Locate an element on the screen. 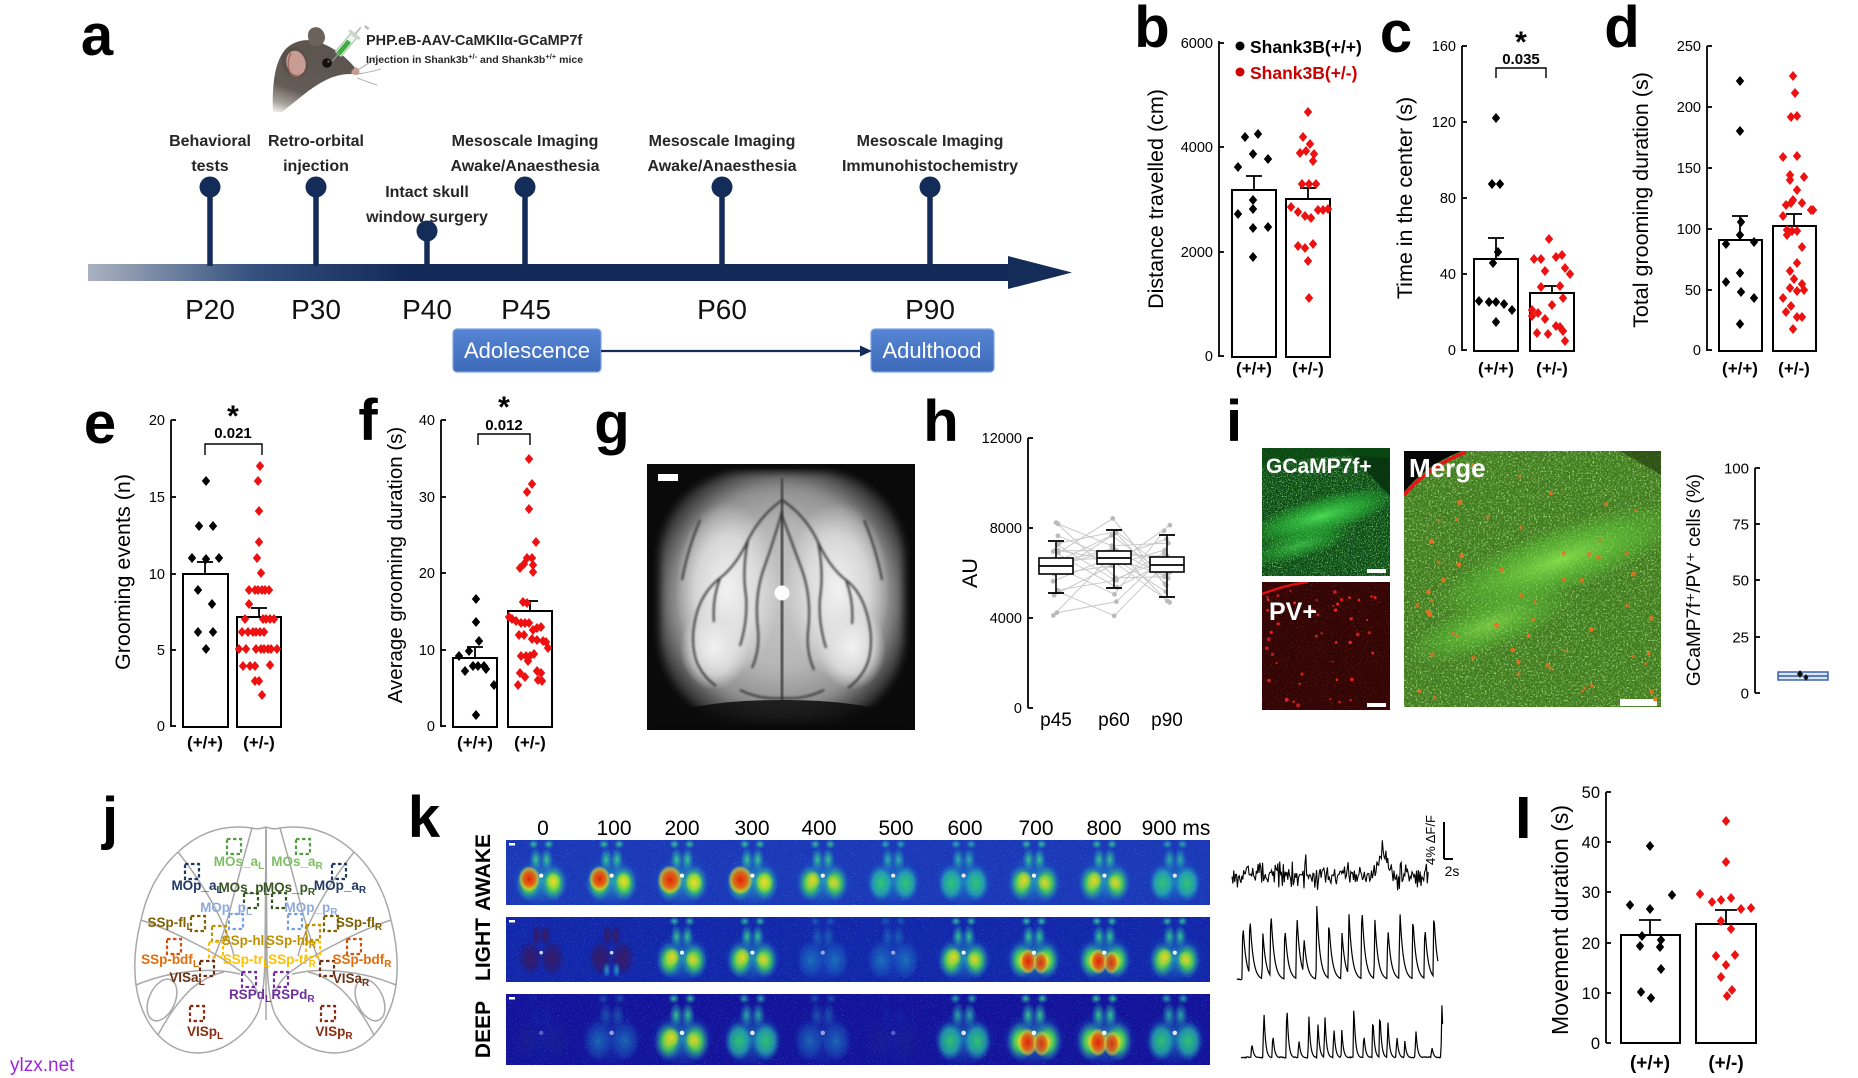 The height and width of the screenshot is (1078, 1858). svg-text: RSPdR is located at coordinates (293, 996).